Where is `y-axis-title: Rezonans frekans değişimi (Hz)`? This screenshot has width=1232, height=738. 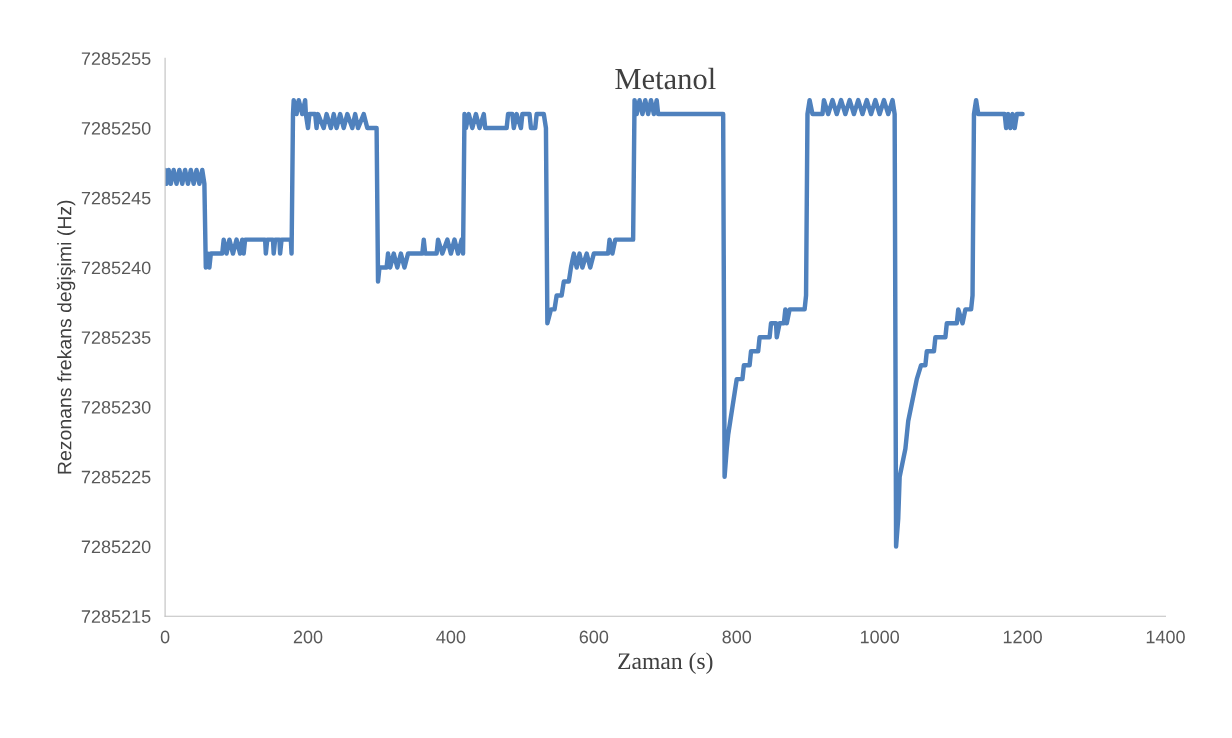 y-axis-title: Rezonans frekans değişimi (Hz) is located at coordinates (66, 337).